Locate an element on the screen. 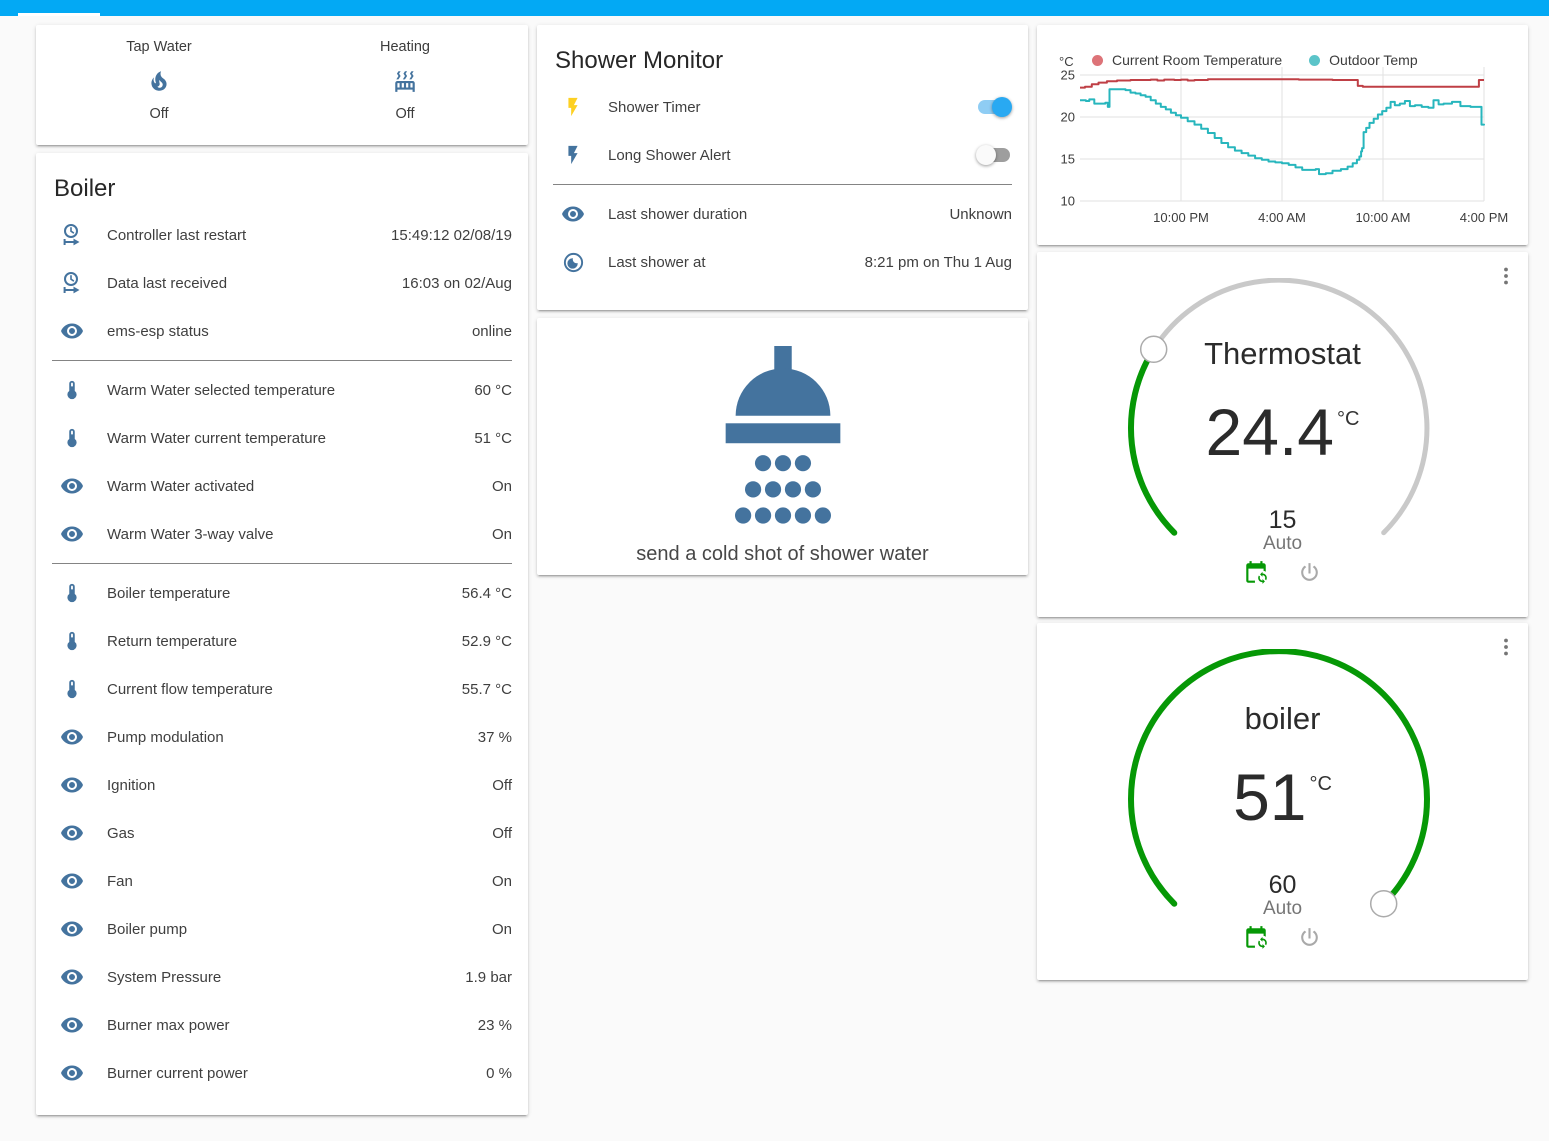 This screenshot has height=1141, width=1549. entity-label: Warm Water selected temperature is located at coordinates (221, 390).